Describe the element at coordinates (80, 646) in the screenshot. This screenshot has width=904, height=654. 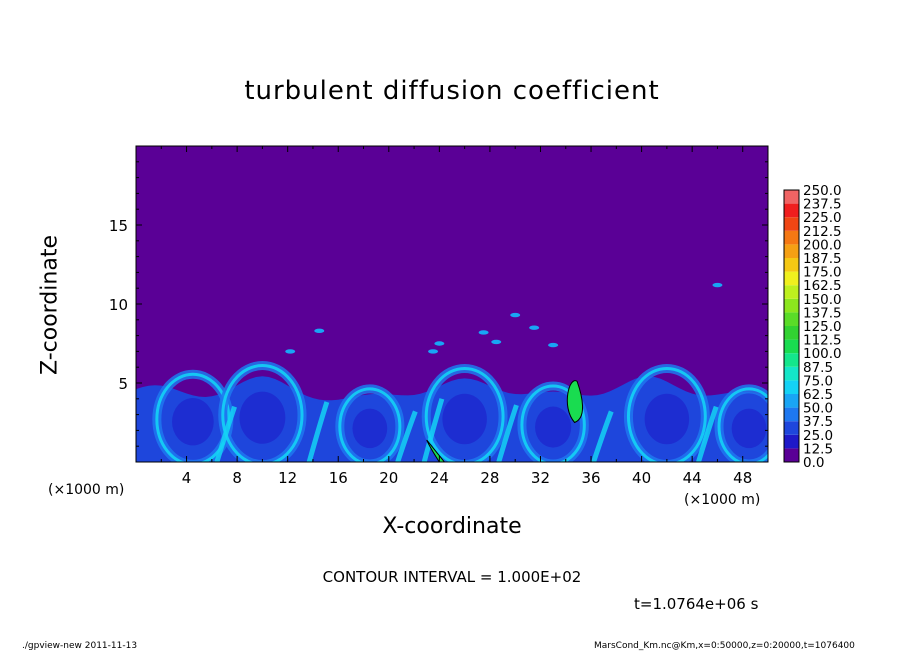
I see `footer-program-info: ./gpview-new 2011-11-13` at that location.